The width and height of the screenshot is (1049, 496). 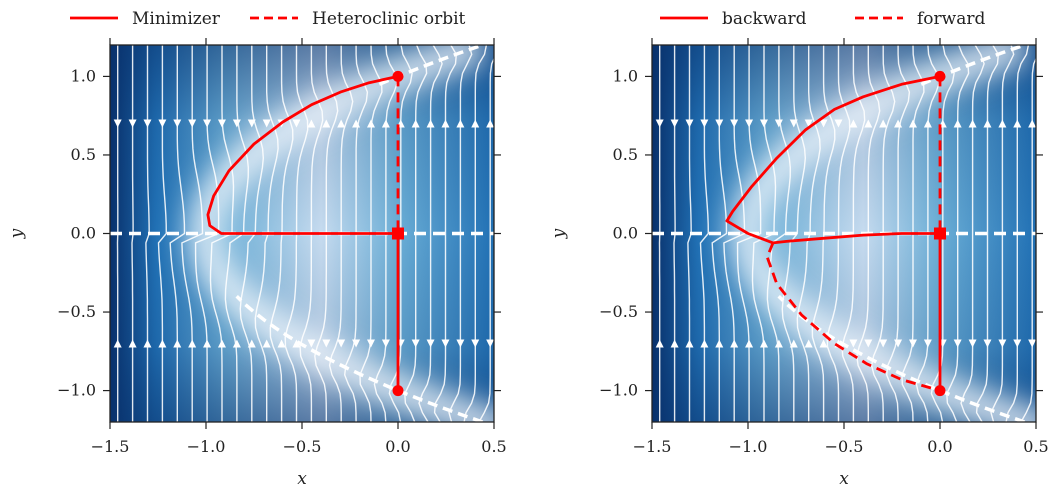 What do you see at coordinates (303, 233) in the screenshot?
I see `series` at bounding box center [303, 233].